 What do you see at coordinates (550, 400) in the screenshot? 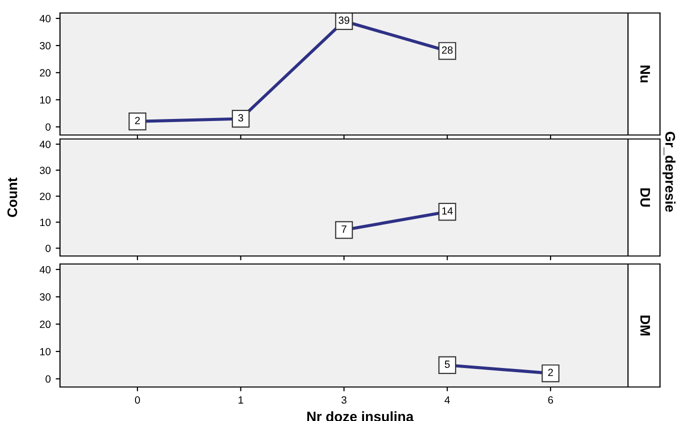
I see `x-tick-label: 6` at bounding box center [550, 400].